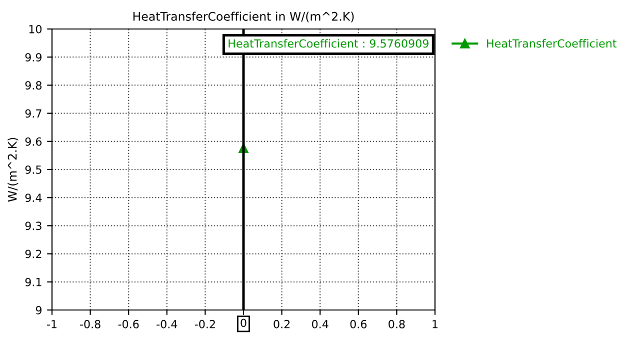  I want to click on ref-line-label: 0, so click(243, 323).